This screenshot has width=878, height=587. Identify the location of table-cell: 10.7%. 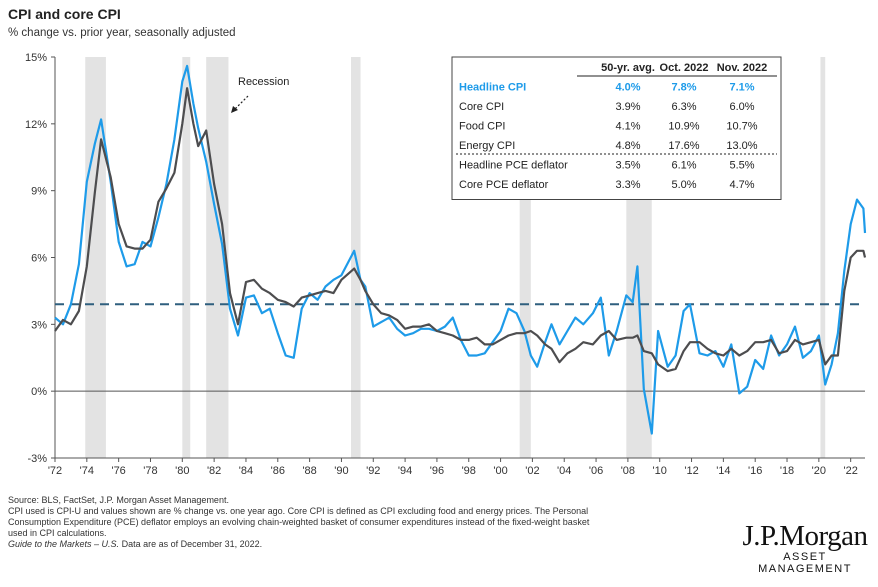
(741, 127).